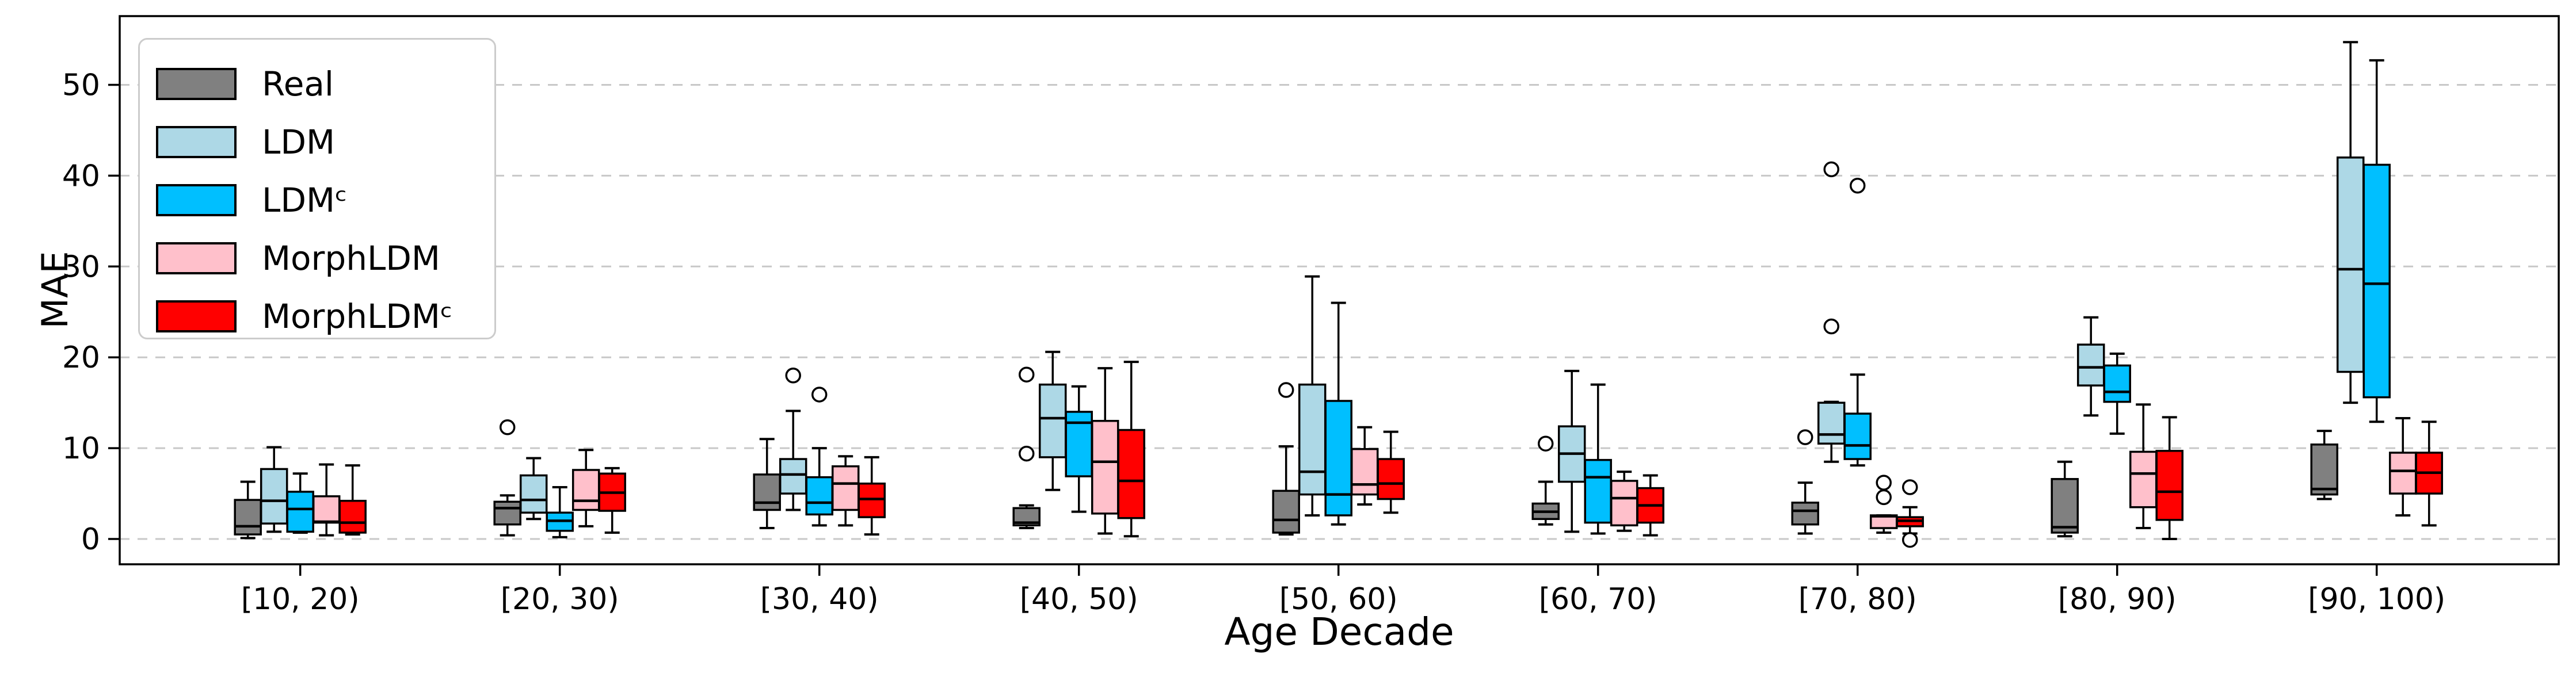 This screenshot has width=2576, height=673. Describe the element at coordinates (352, 516) in the screenshot. I see `box-MorphLDMᶜ-0` at that location.